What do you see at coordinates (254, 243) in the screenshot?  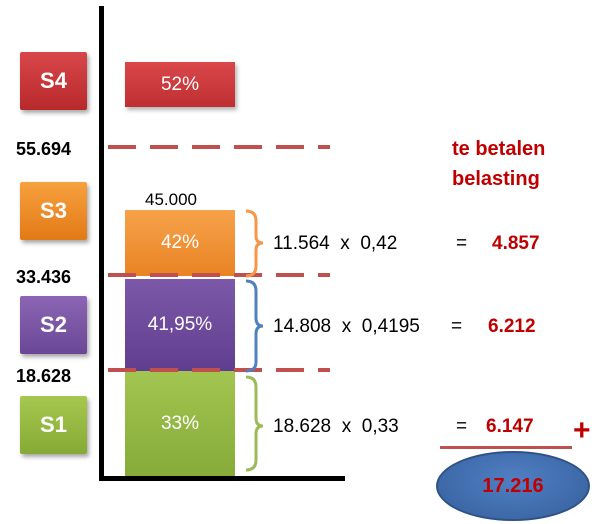 I see `brace-s3` at bounding box center [254, 243].